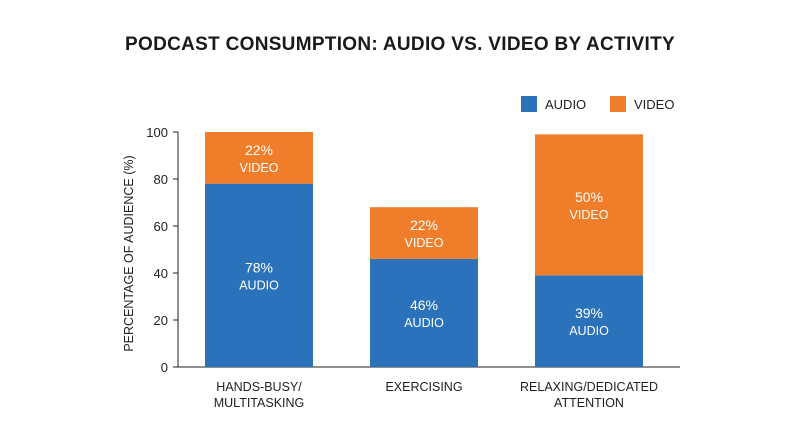  Describe the element at coordinates (161, 179) in the screenshot. I see `y-tick-label: 80` at that location.